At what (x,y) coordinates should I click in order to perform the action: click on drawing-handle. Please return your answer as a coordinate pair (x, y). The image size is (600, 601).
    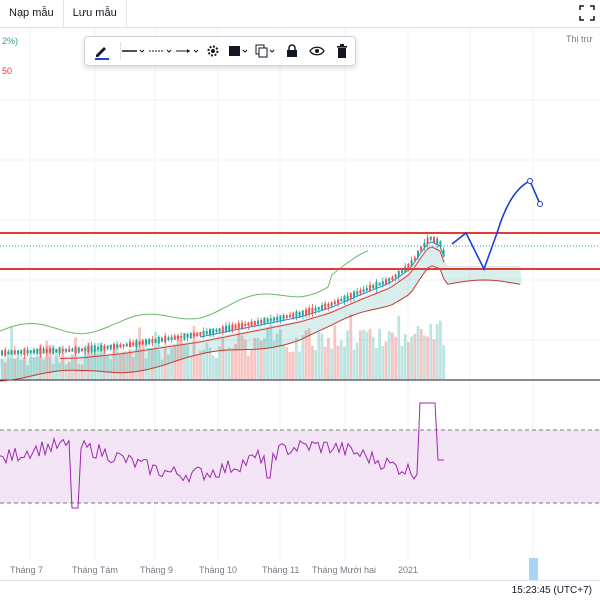
    Looking at the image, I should click on (530, 181).